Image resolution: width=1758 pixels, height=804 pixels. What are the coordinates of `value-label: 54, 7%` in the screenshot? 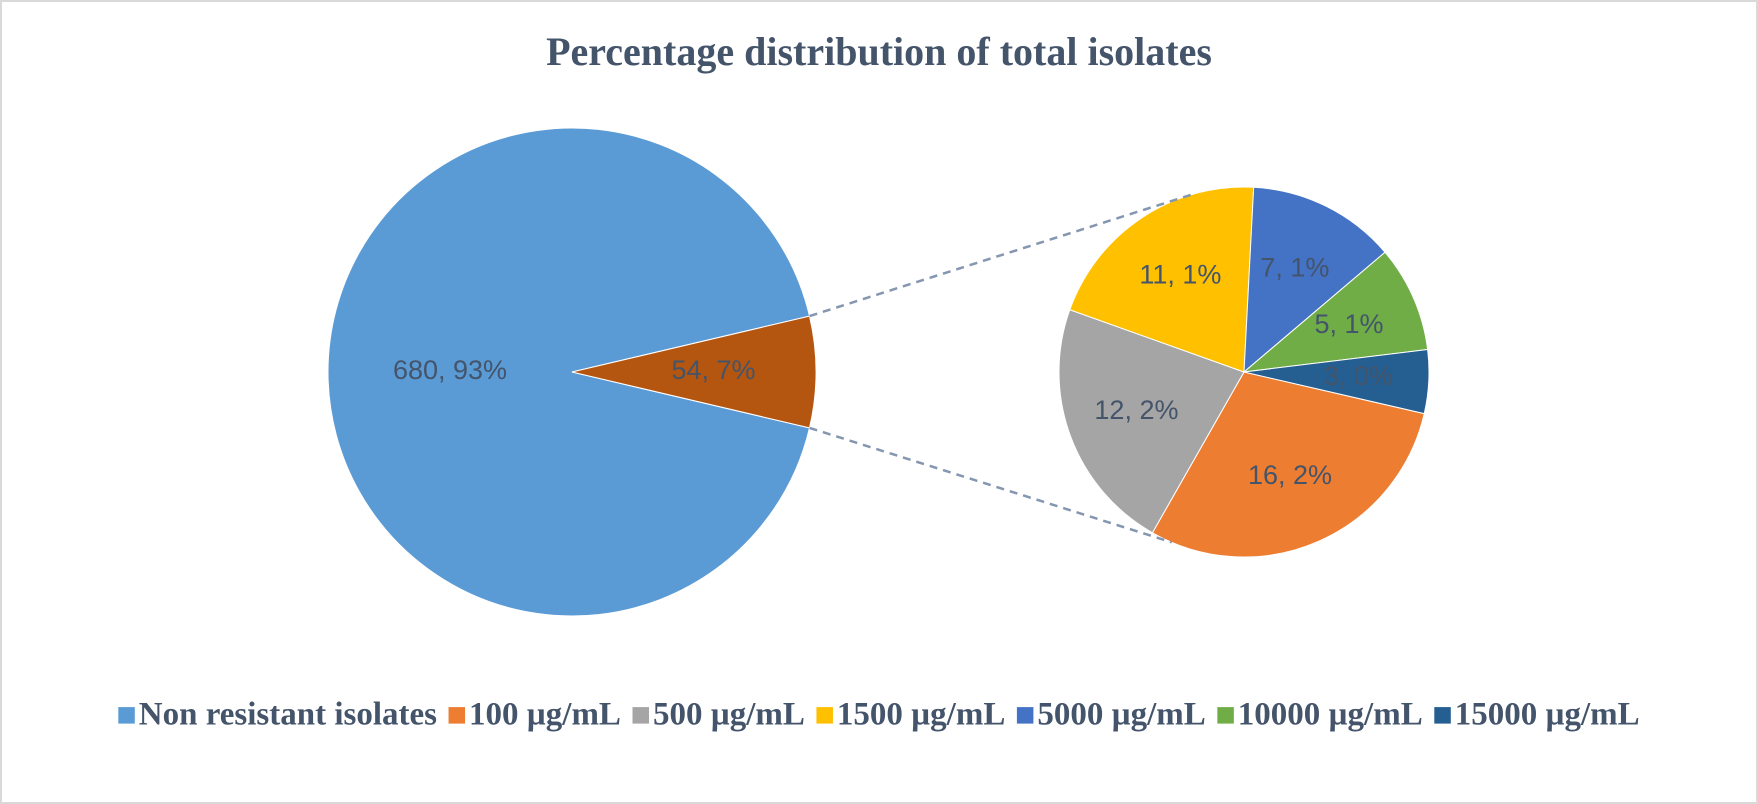 It's located at (713, 370).